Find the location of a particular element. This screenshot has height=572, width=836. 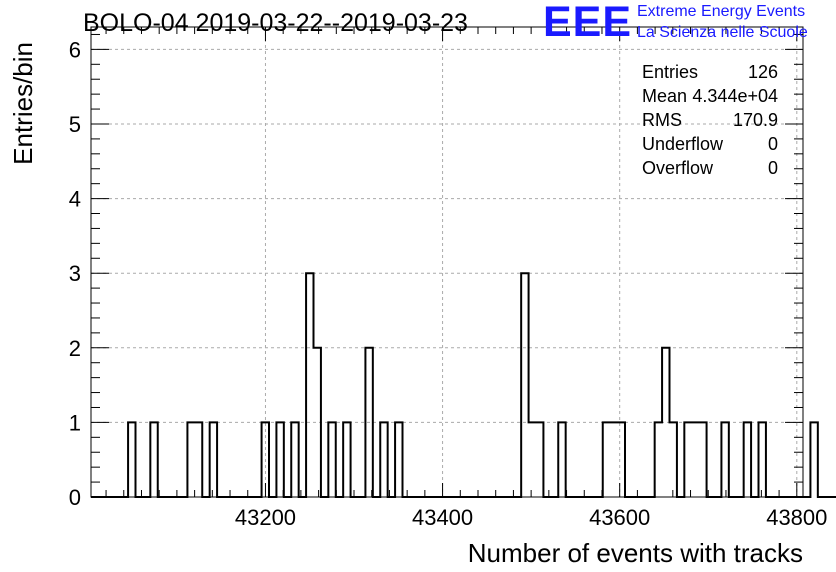

stats-value: 170.9 is located at coordinates (755, 120).